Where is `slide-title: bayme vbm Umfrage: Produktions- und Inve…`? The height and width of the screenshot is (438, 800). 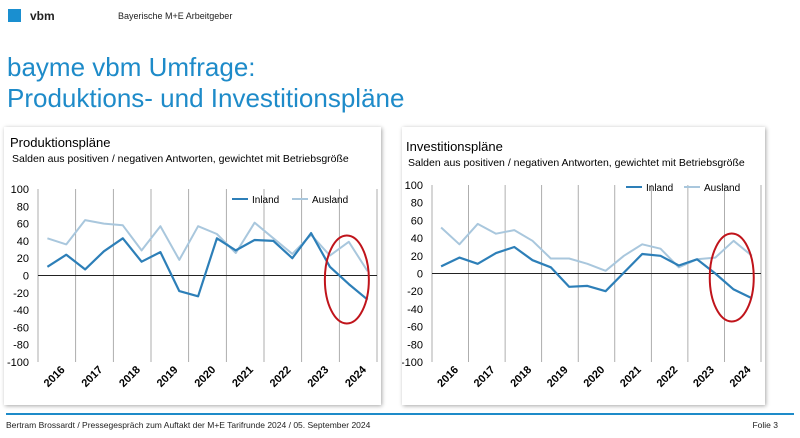
slide-title: bayme vbm Umfrage: Produktions- und Inve… is located at coordinates (205, 83).